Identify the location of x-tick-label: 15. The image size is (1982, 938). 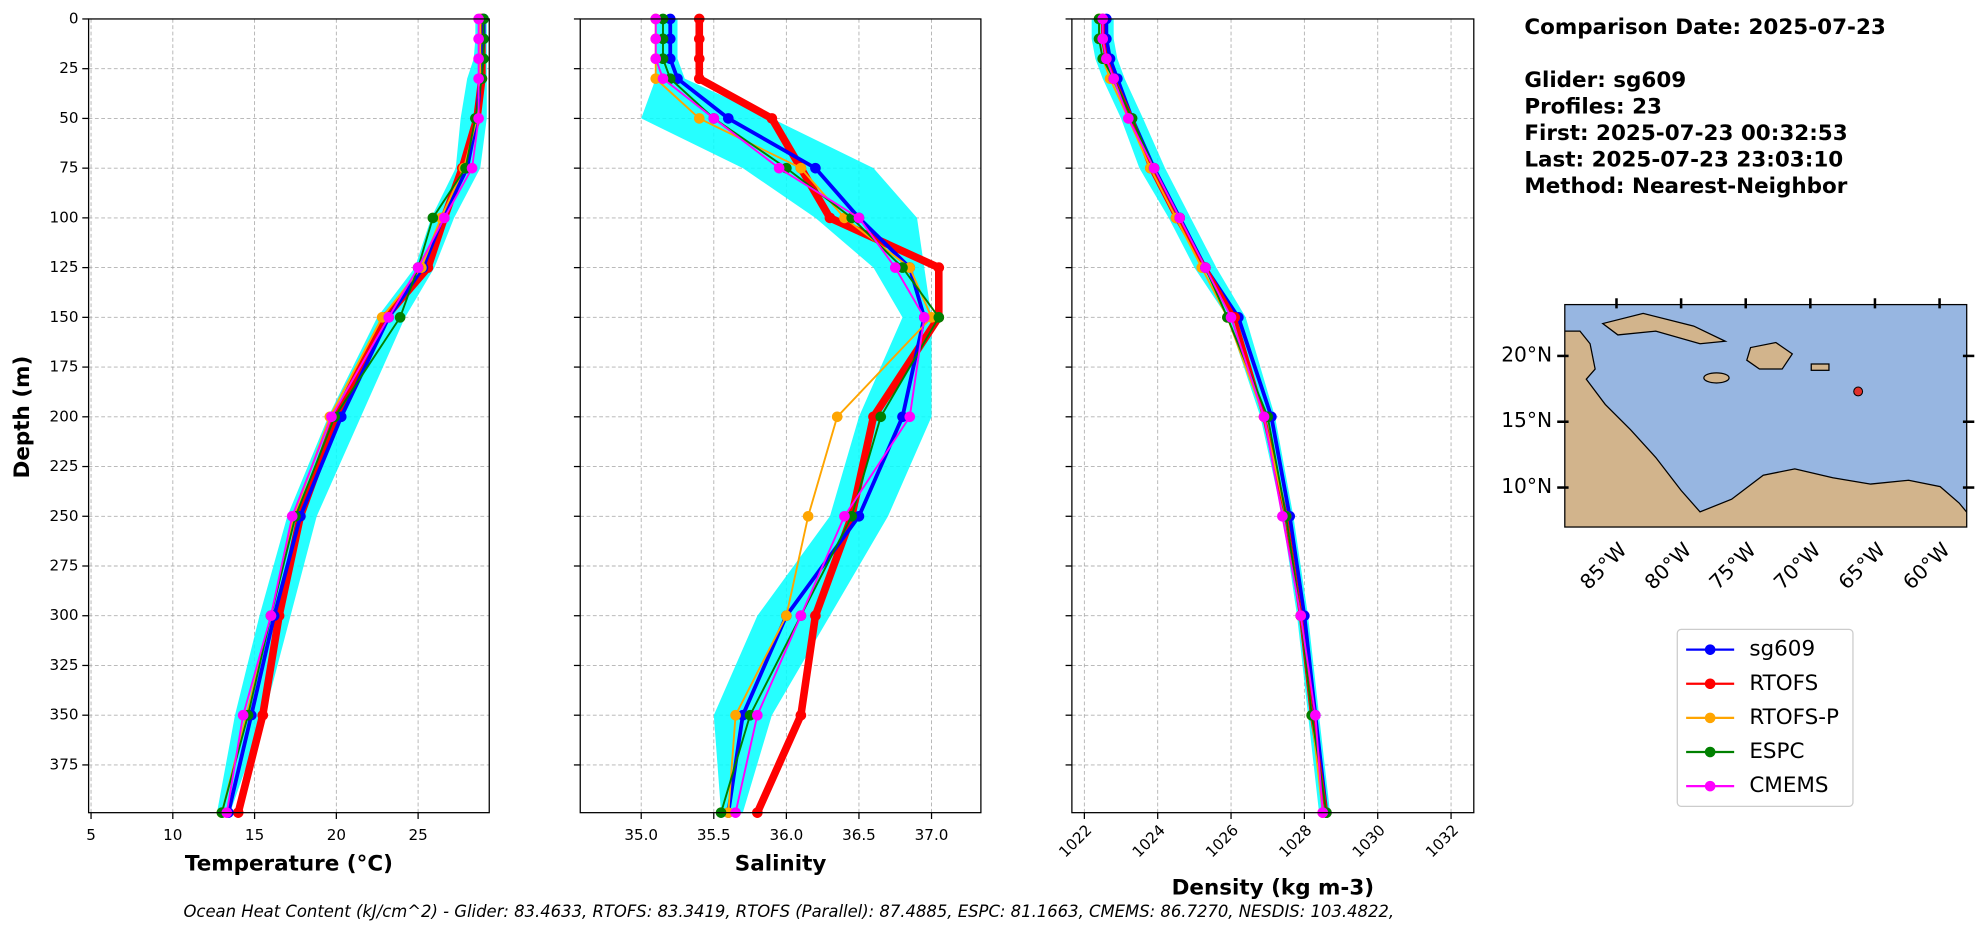
(254, 835).